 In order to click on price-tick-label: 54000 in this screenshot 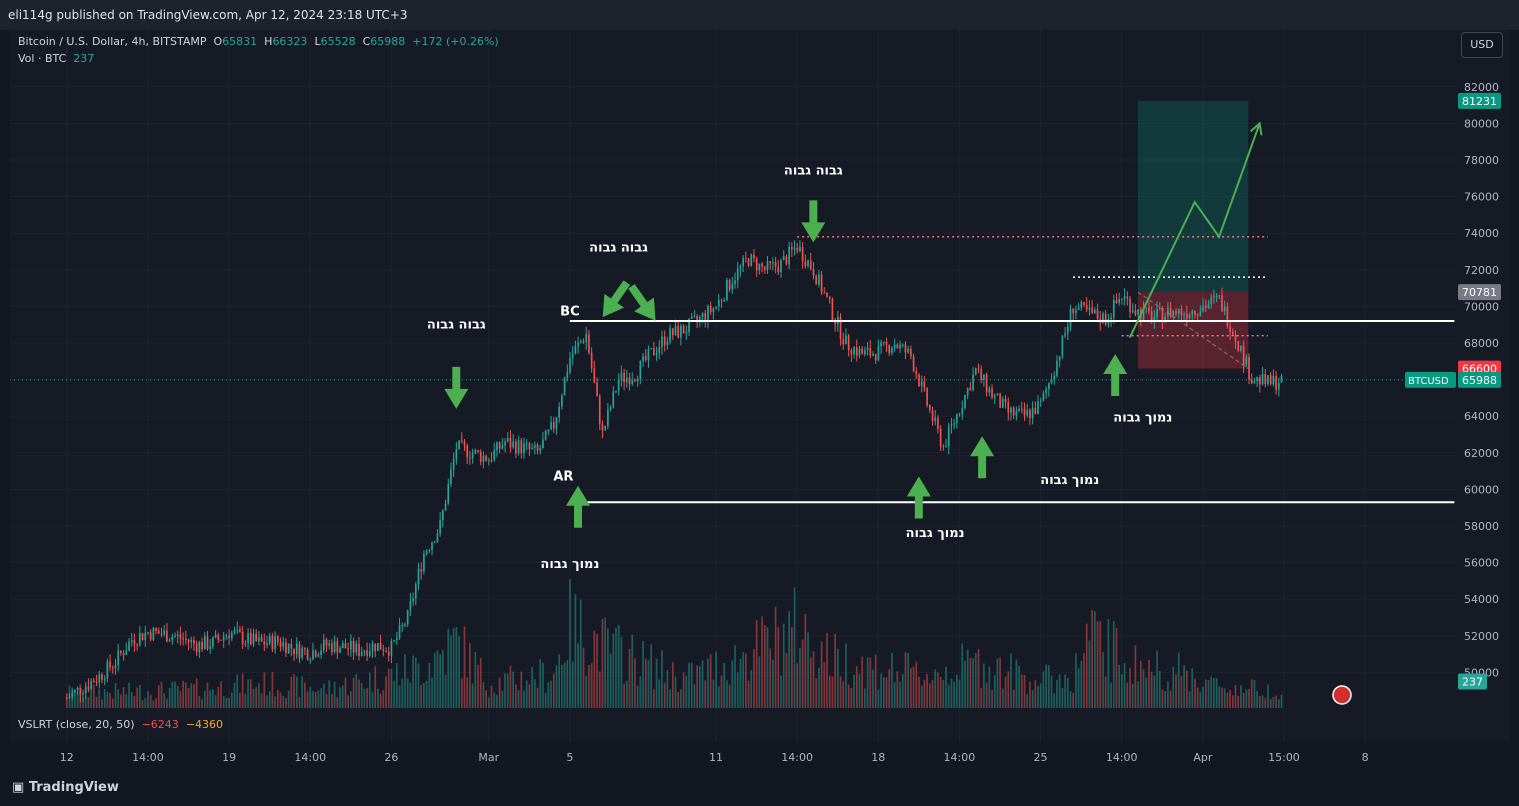, I will do `click(1481, 599)`.